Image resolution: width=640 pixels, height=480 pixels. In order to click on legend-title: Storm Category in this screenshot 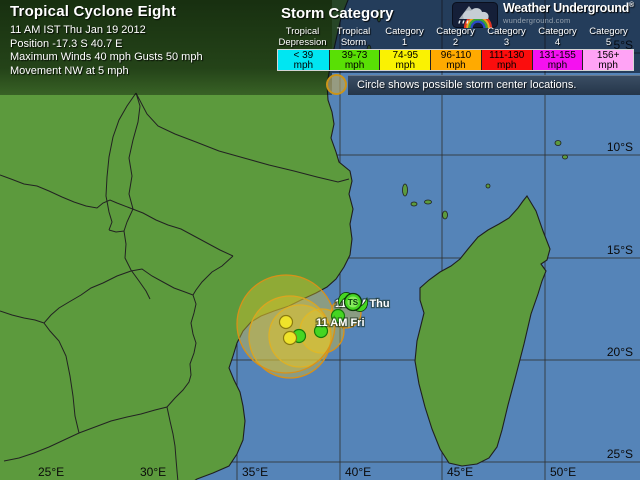, I will do `click(337, 13)`.